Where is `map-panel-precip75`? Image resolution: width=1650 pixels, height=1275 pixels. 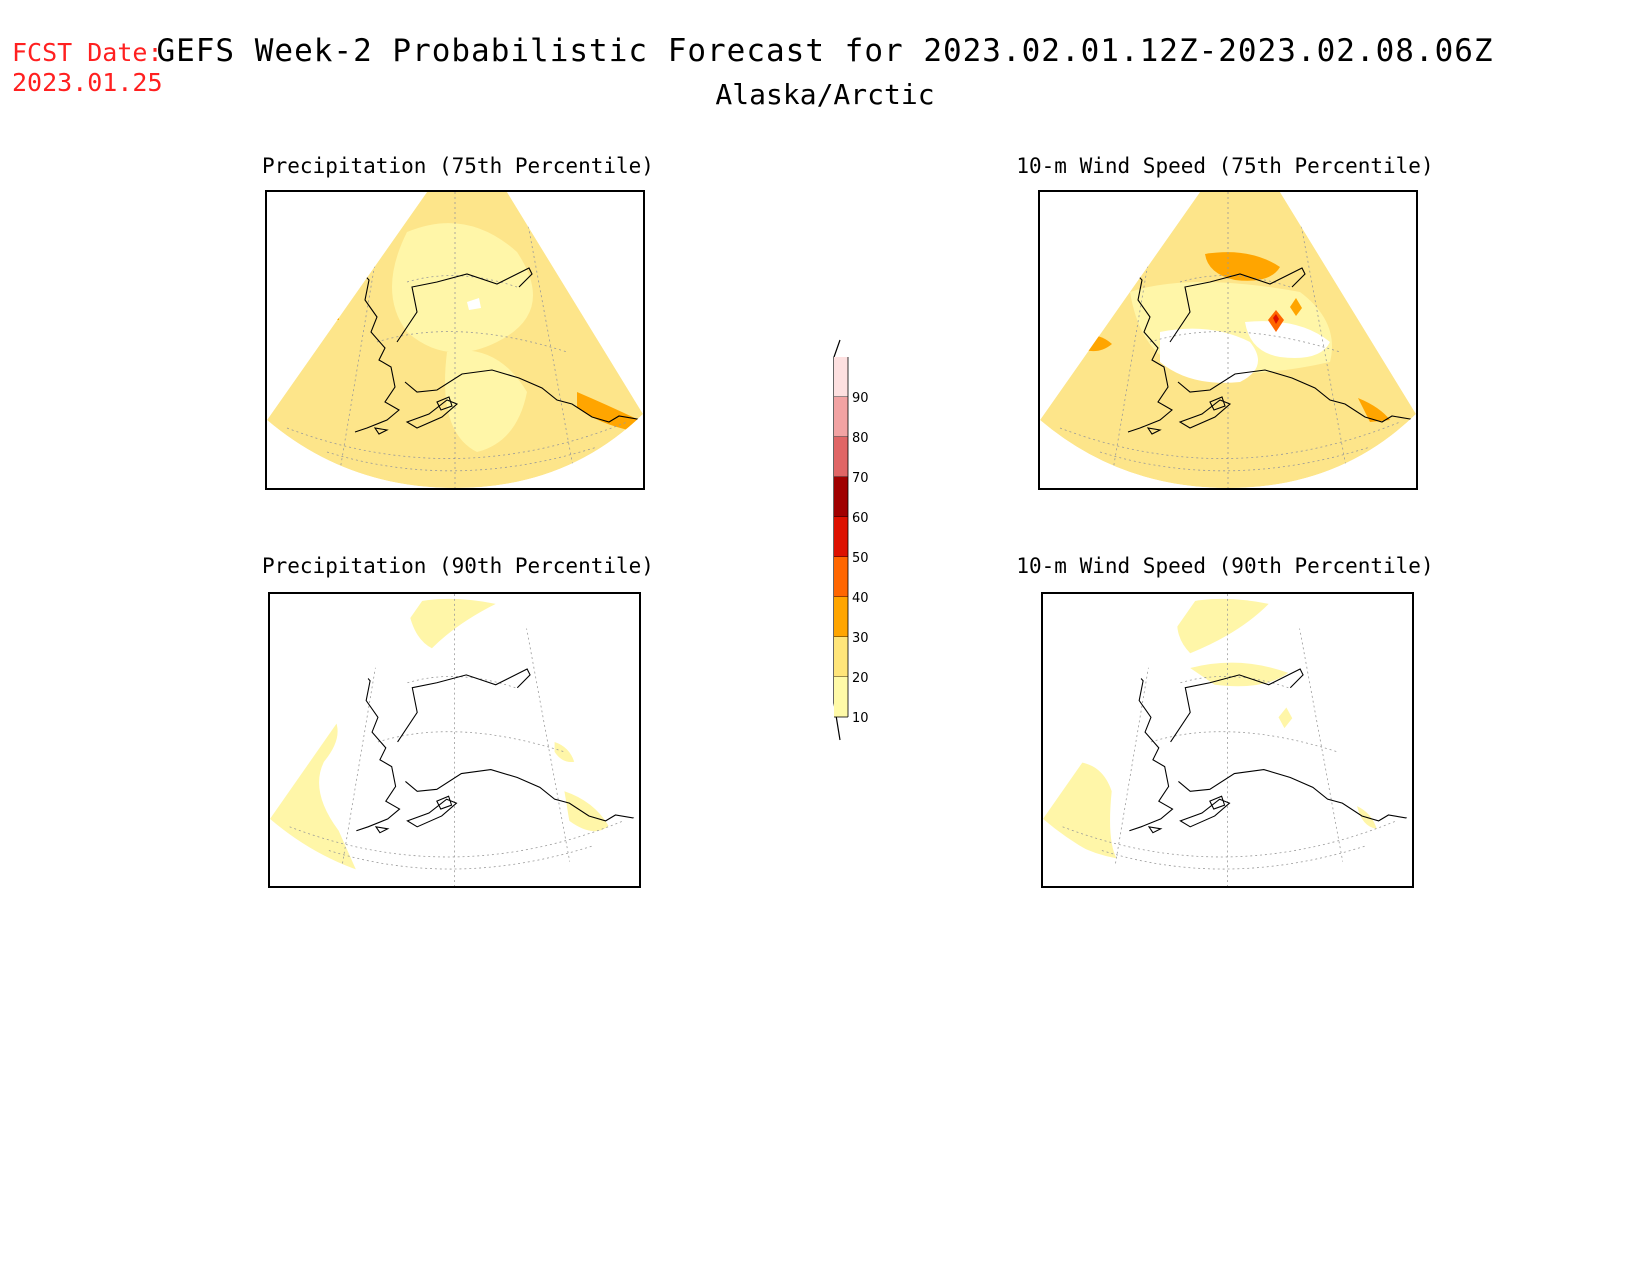 map-panel-precip75 is located at coordinates (455, 340).